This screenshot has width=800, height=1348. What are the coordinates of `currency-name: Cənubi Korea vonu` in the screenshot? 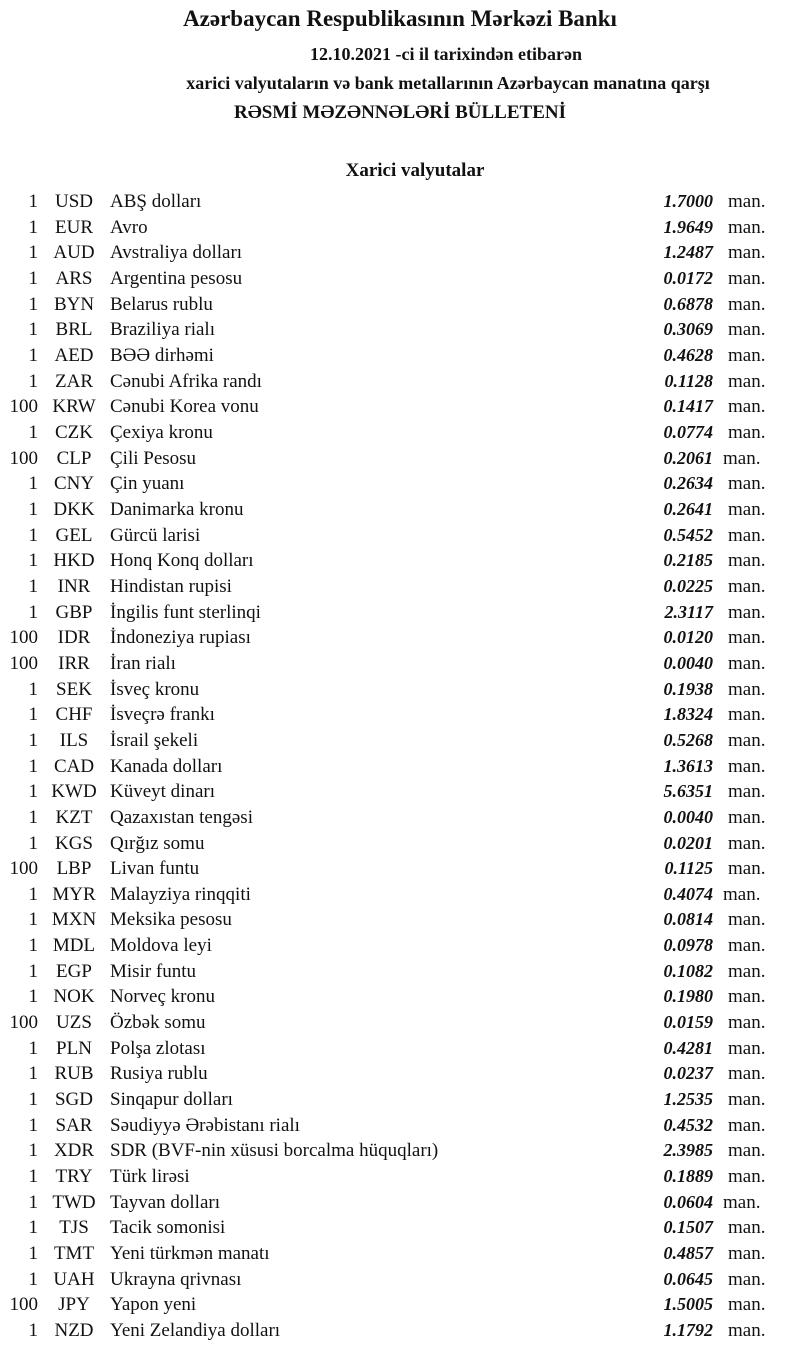 It's located at (184, 407).